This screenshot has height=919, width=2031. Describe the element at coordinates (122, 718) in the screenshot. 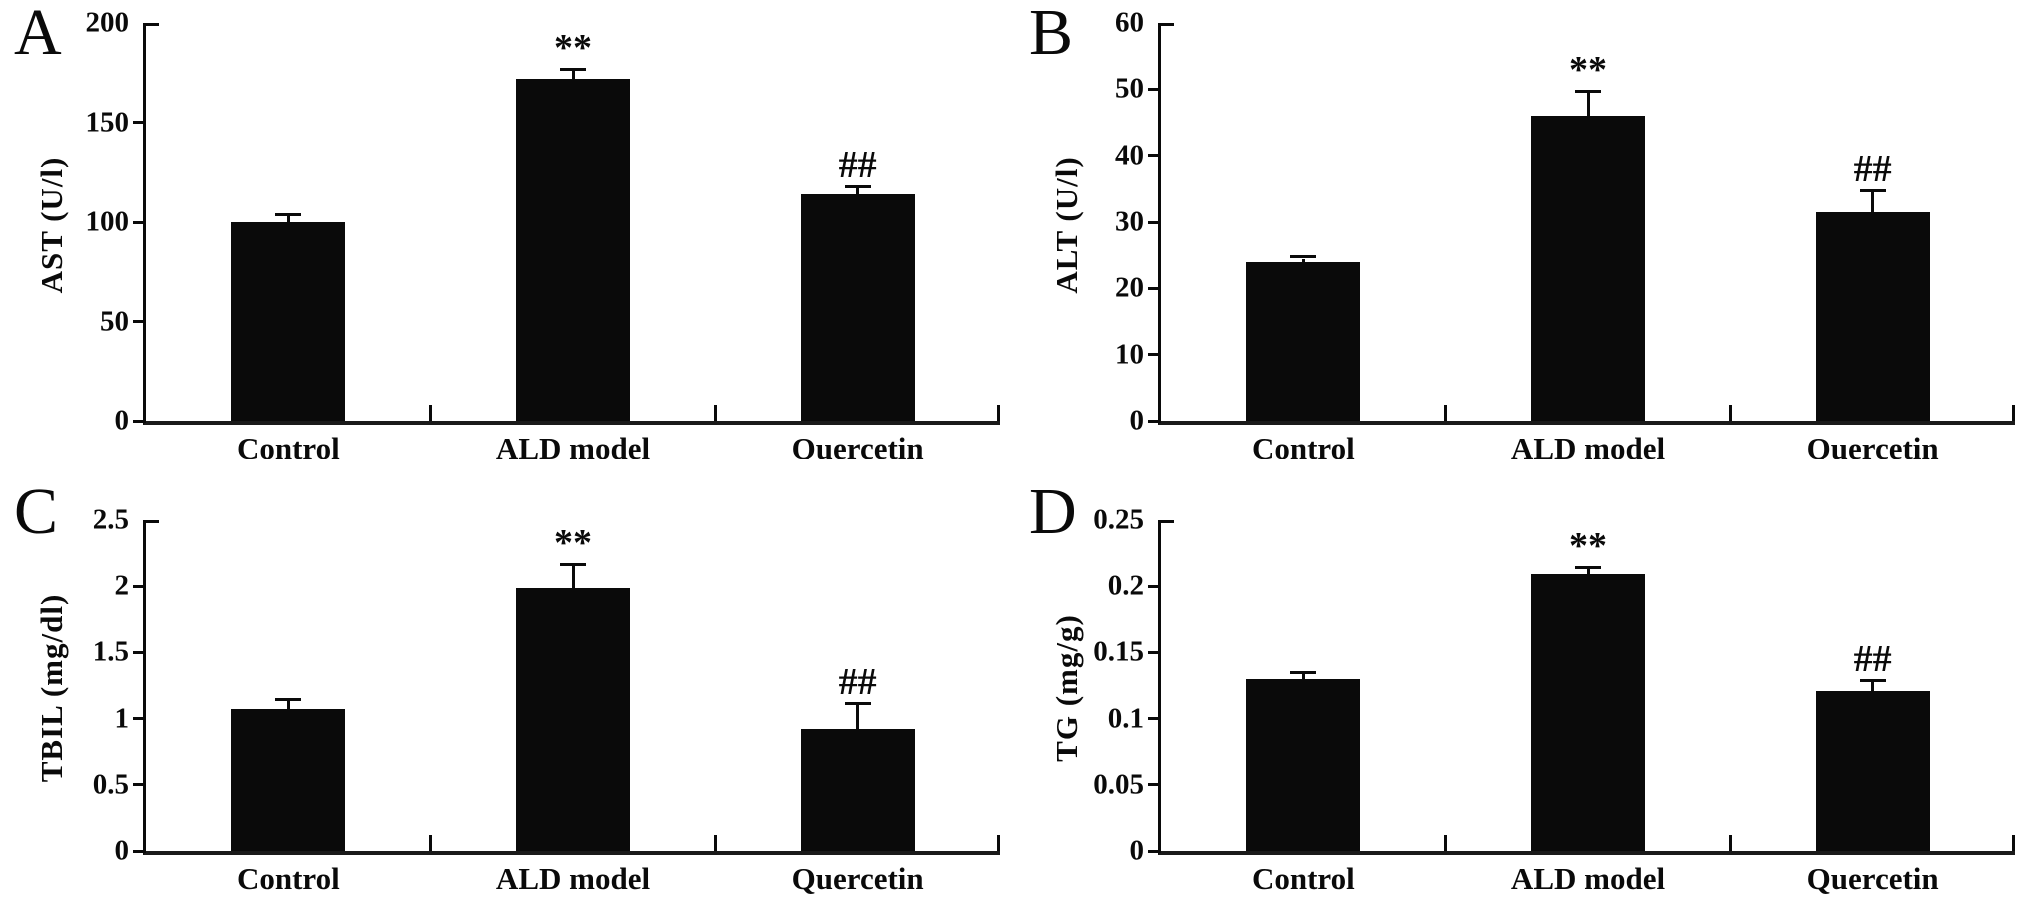

I see `panel-c-y-tick-label: 1` at that location.